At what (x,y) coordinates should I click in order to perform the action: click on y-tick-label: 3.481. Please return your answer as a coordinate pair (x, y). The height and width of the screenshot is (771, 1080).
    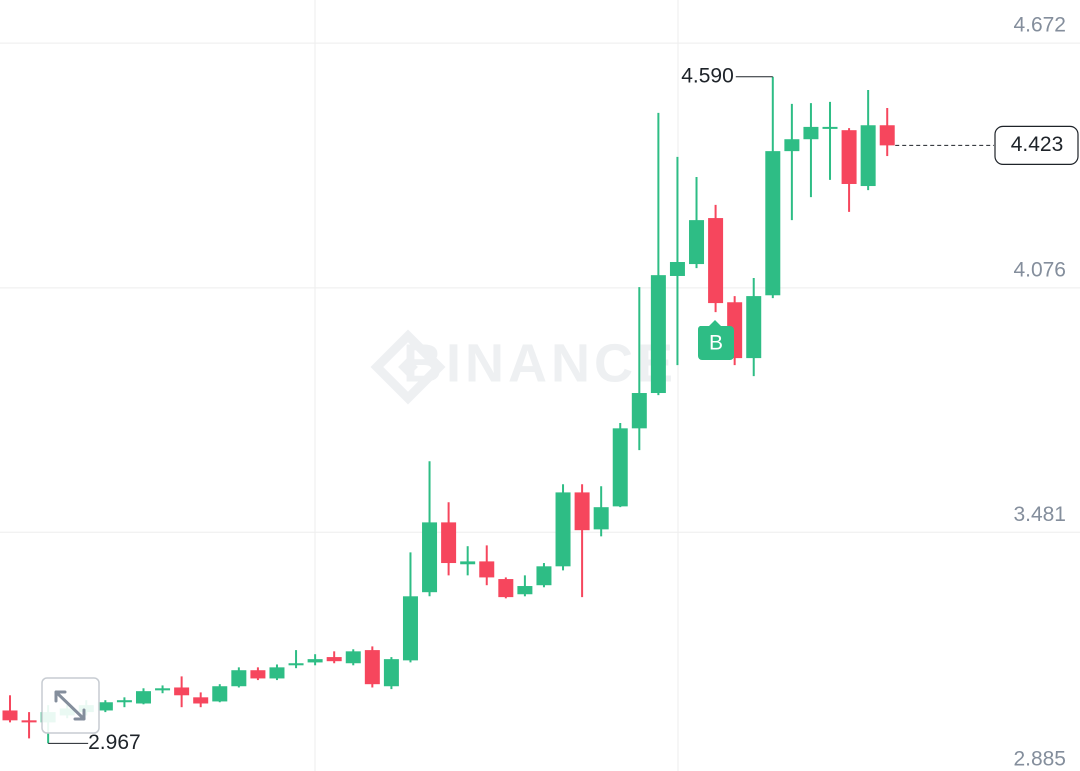
    Looking at the image, I should click on (1039, 514).